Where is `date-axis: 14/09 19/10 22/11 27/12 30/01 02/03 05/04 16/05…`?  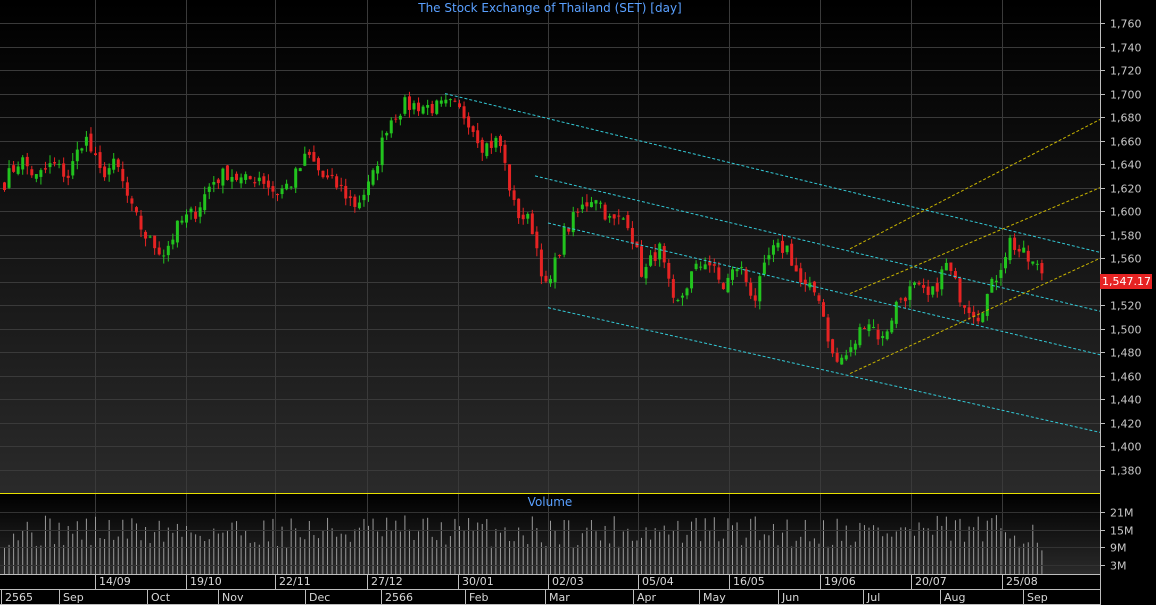
date-axis: 14/09 19/10 22/11 27/12 30/01 02/03 05/04 16/05… is located at coordinates (550, 589).